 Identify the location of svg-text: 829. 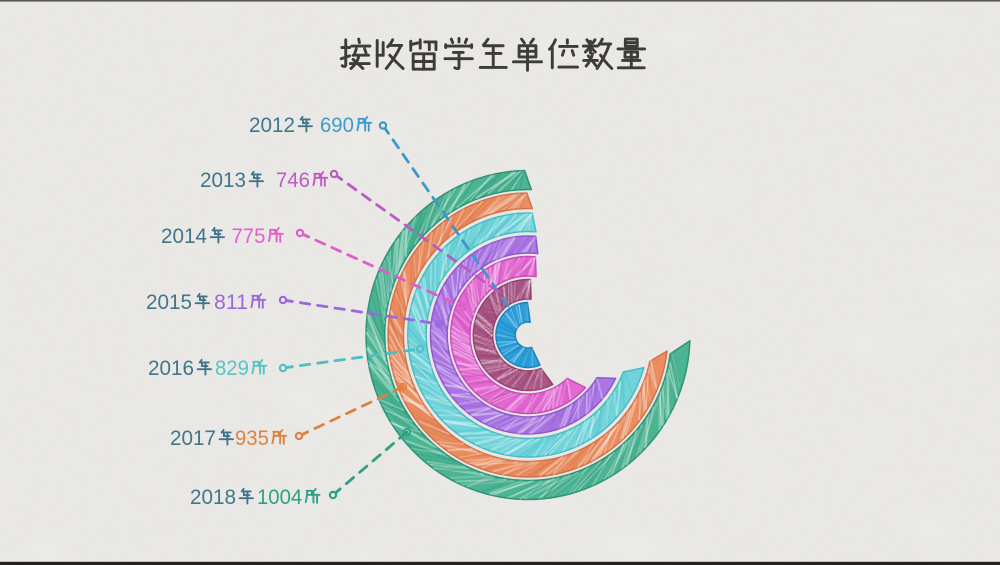
(232, 368).